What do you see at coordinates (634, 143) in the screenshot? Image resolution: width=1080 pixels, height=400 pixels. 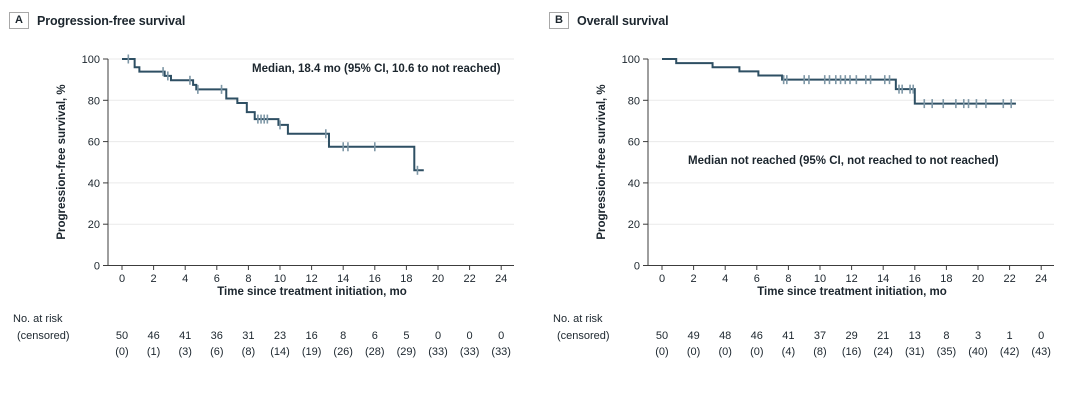 I see `y-tick-label: 60` at bounding box center [634, 143].